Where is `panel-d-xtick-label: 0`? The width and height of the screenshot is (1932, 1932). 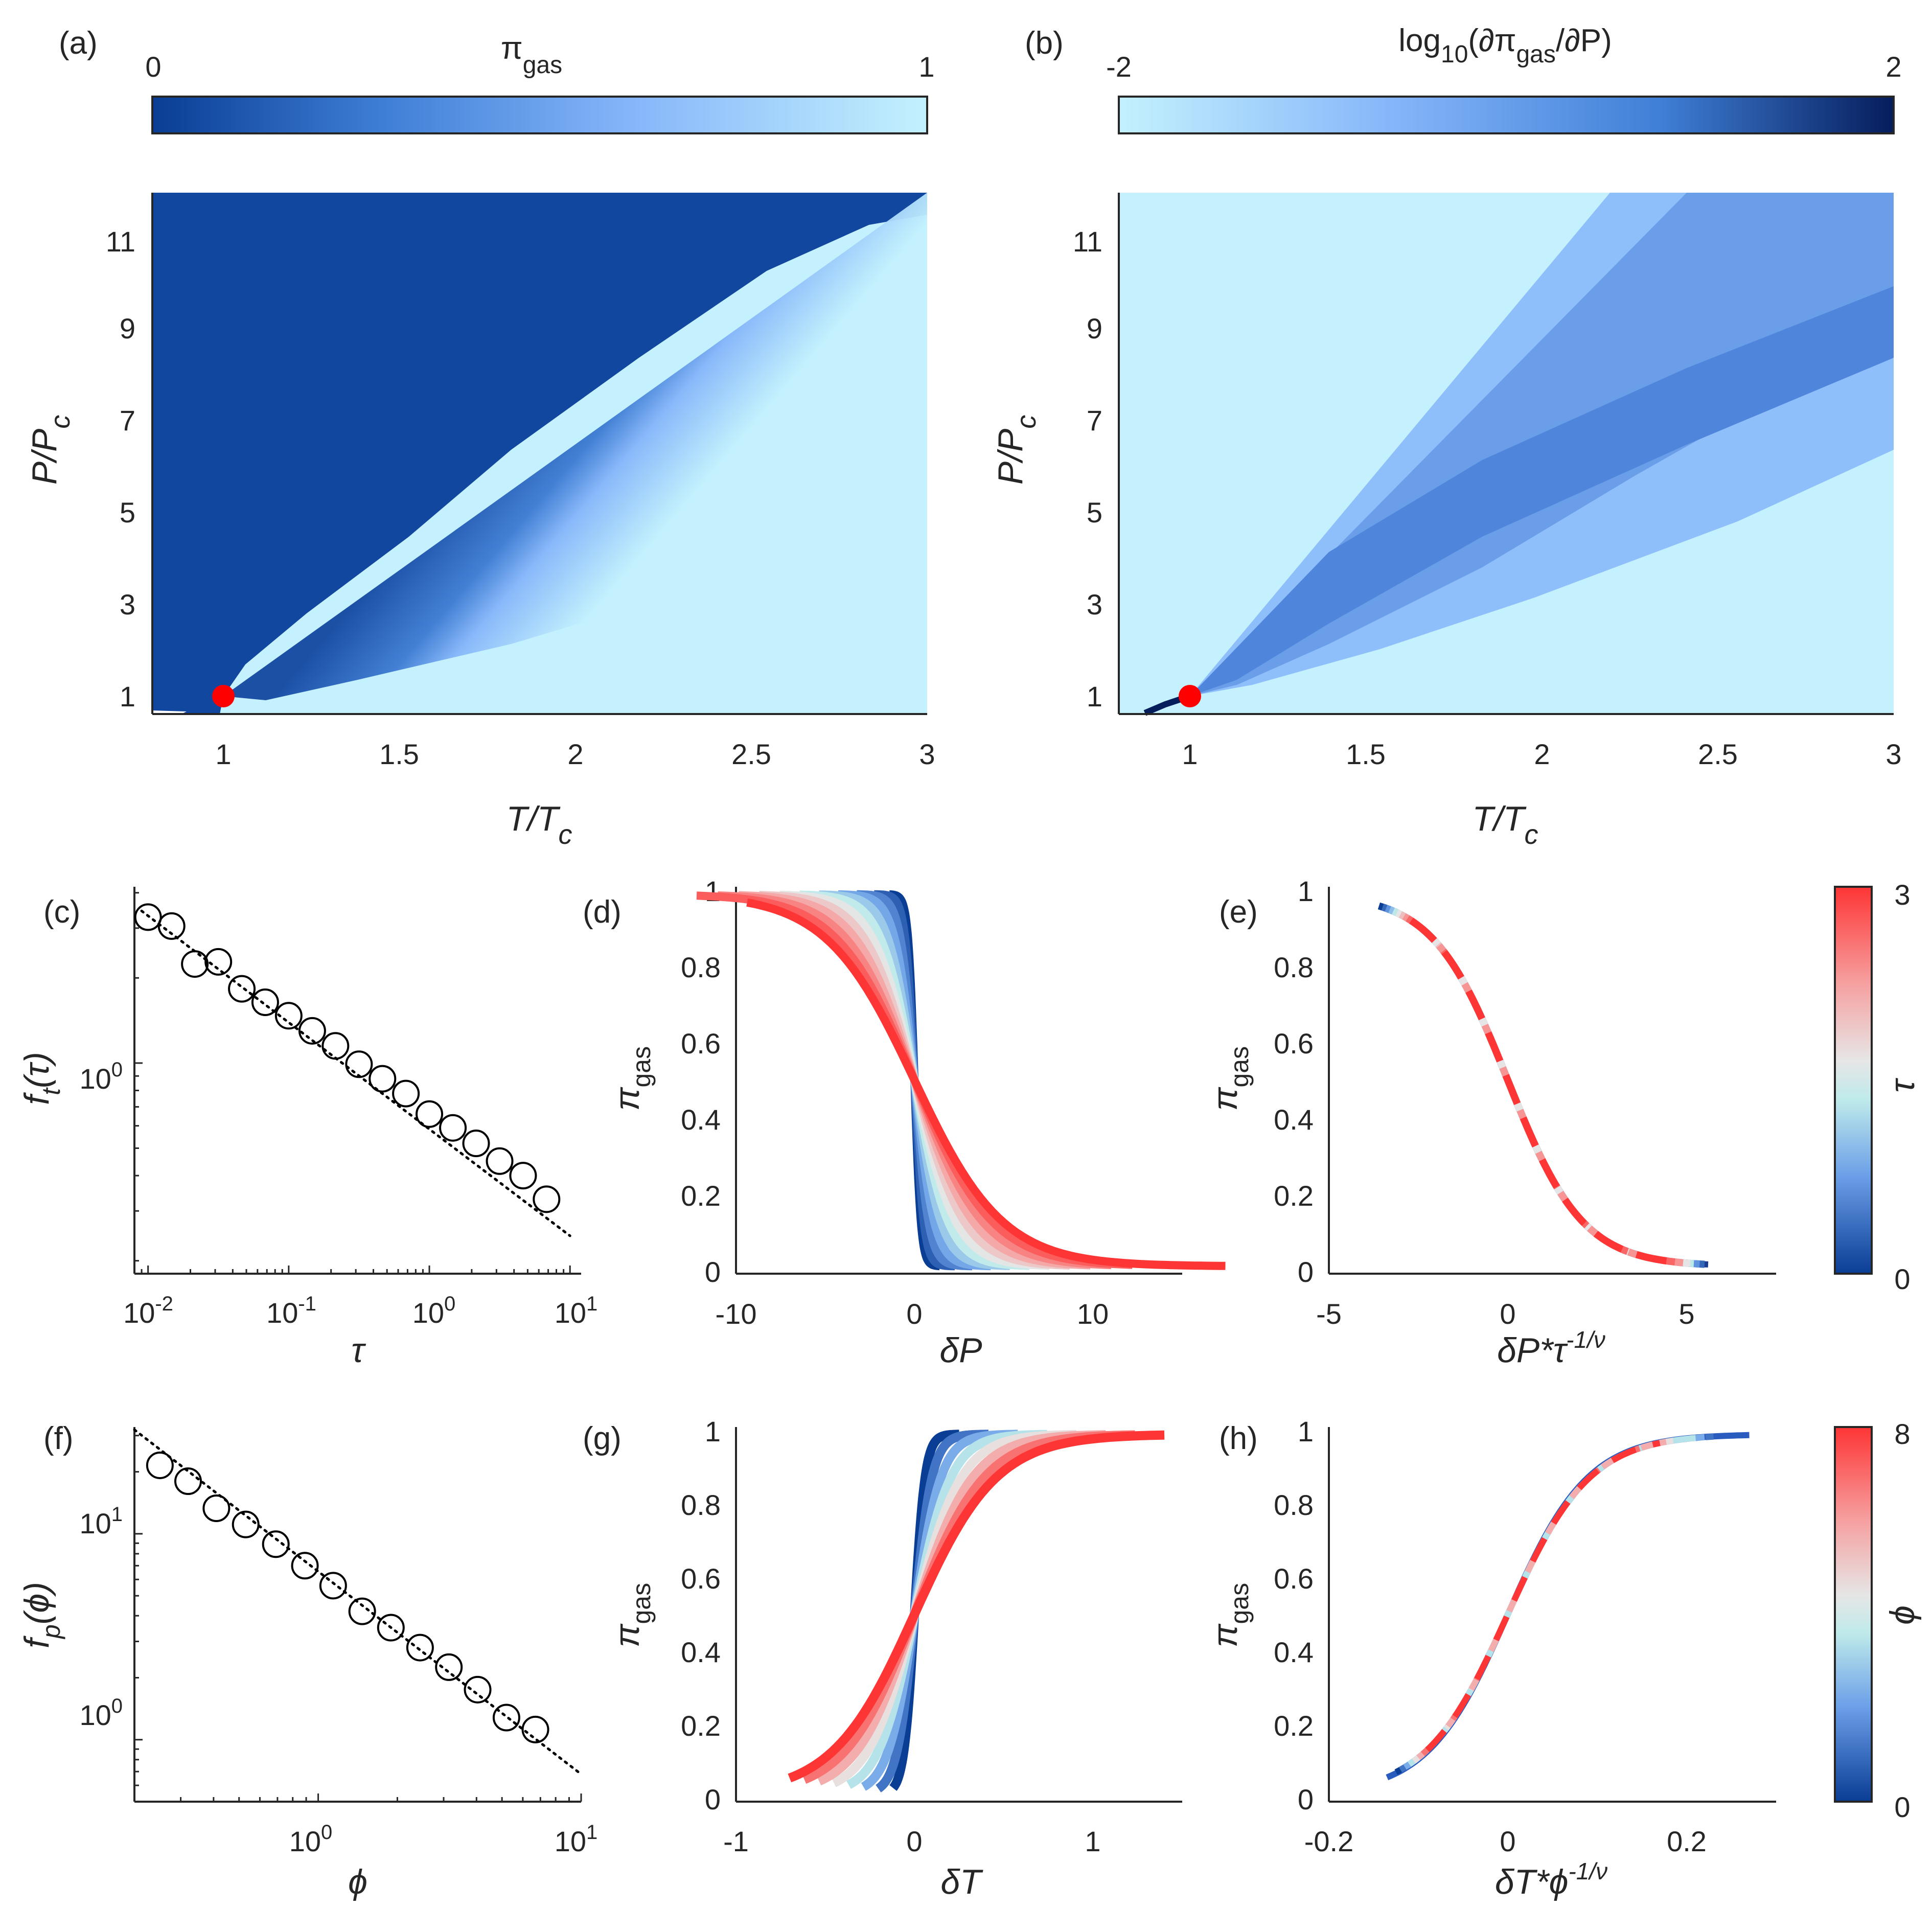
panel-d-xtick-label: 0 is located at coordinates (914, 1314).